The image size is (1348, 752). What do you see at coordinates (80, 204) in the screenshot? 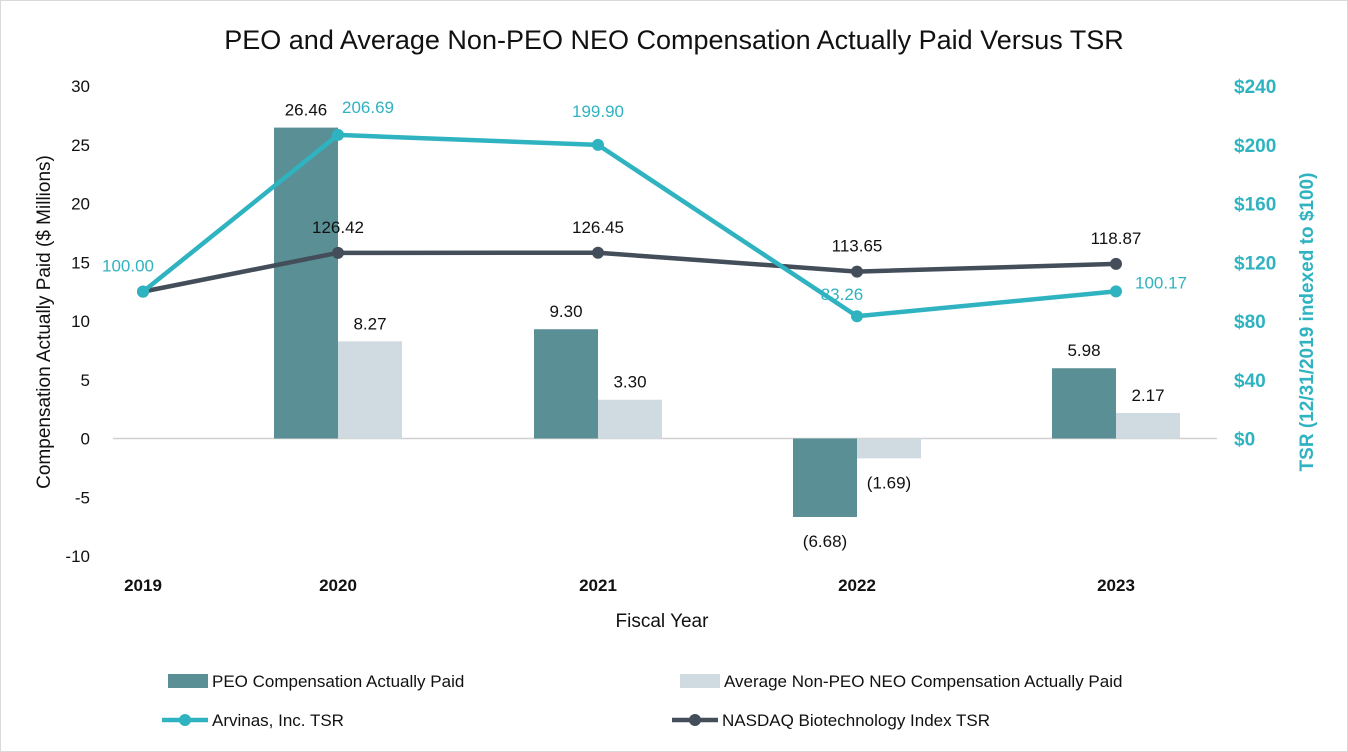
I see `y-tick-label: 20` at bounding box center [80, 204].